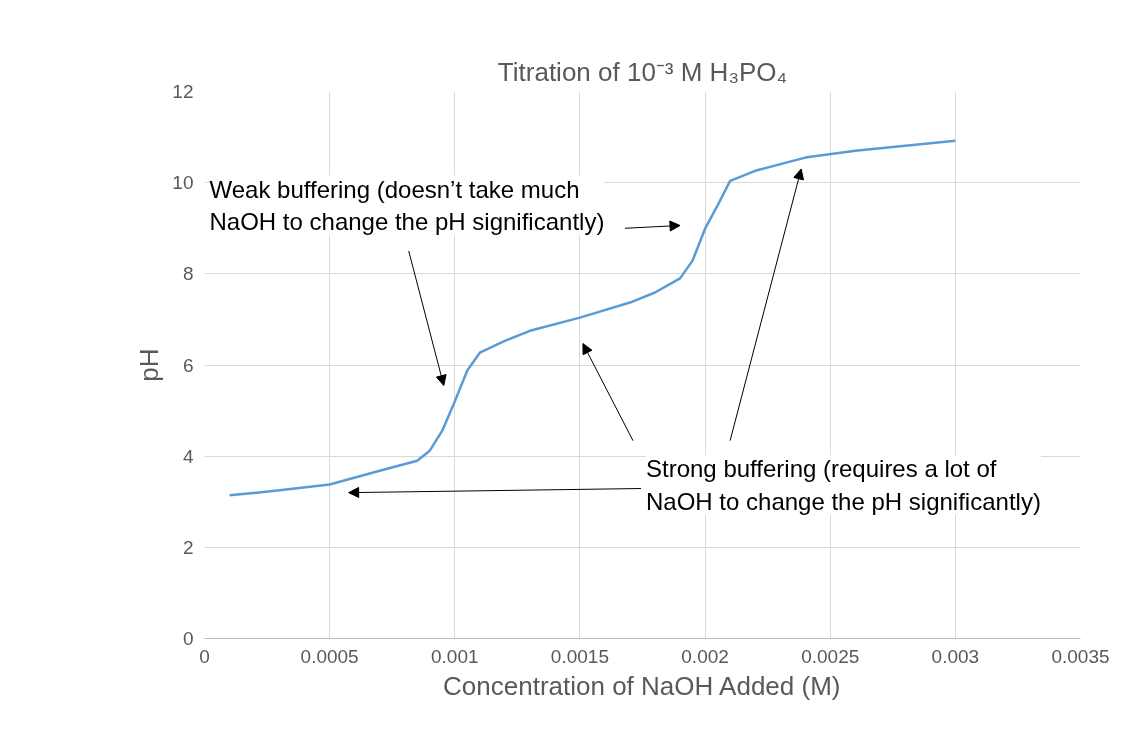  Describe the element at coordinates (188, 274) in the screenshot. I see `y-tick-label: 8` at that location.